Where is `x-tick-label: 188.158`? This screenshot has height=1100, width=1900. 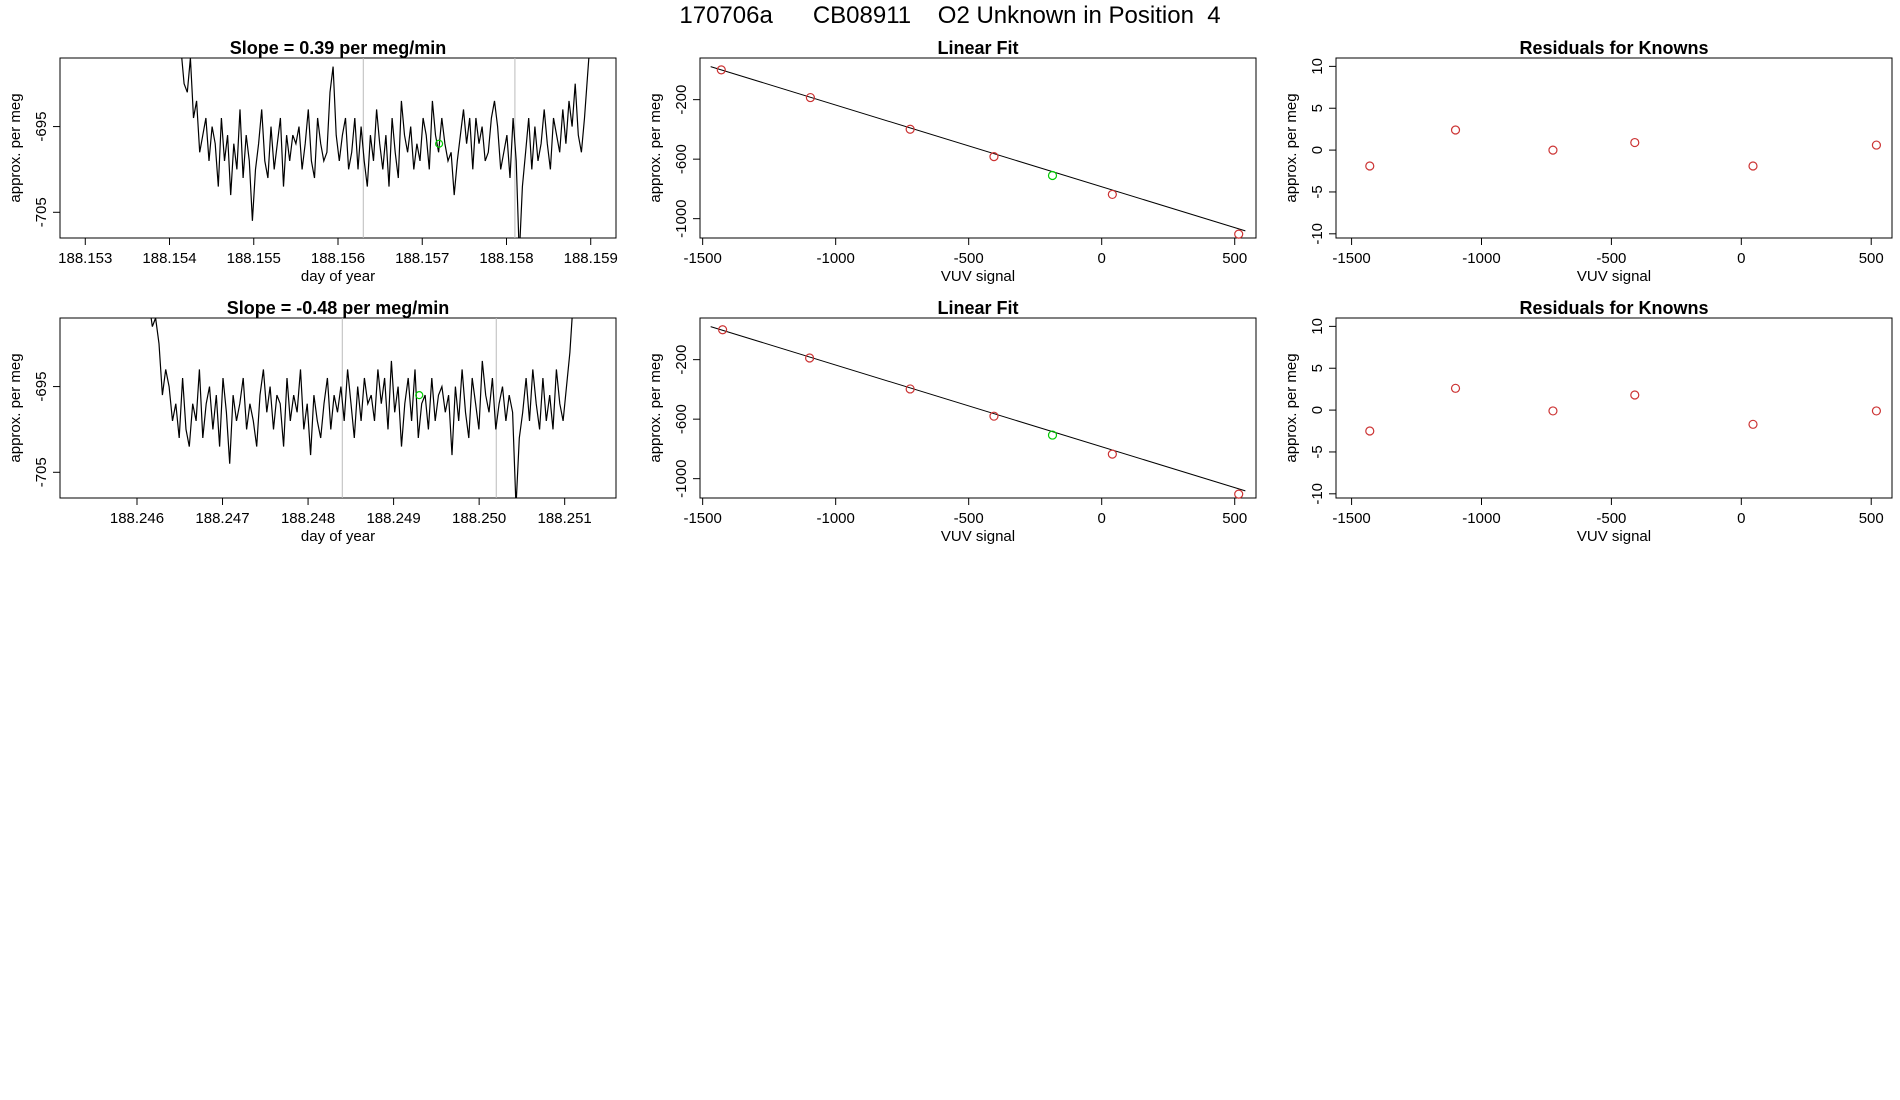
x-tick-label: 188.158 is located at coordinates (506, 258).